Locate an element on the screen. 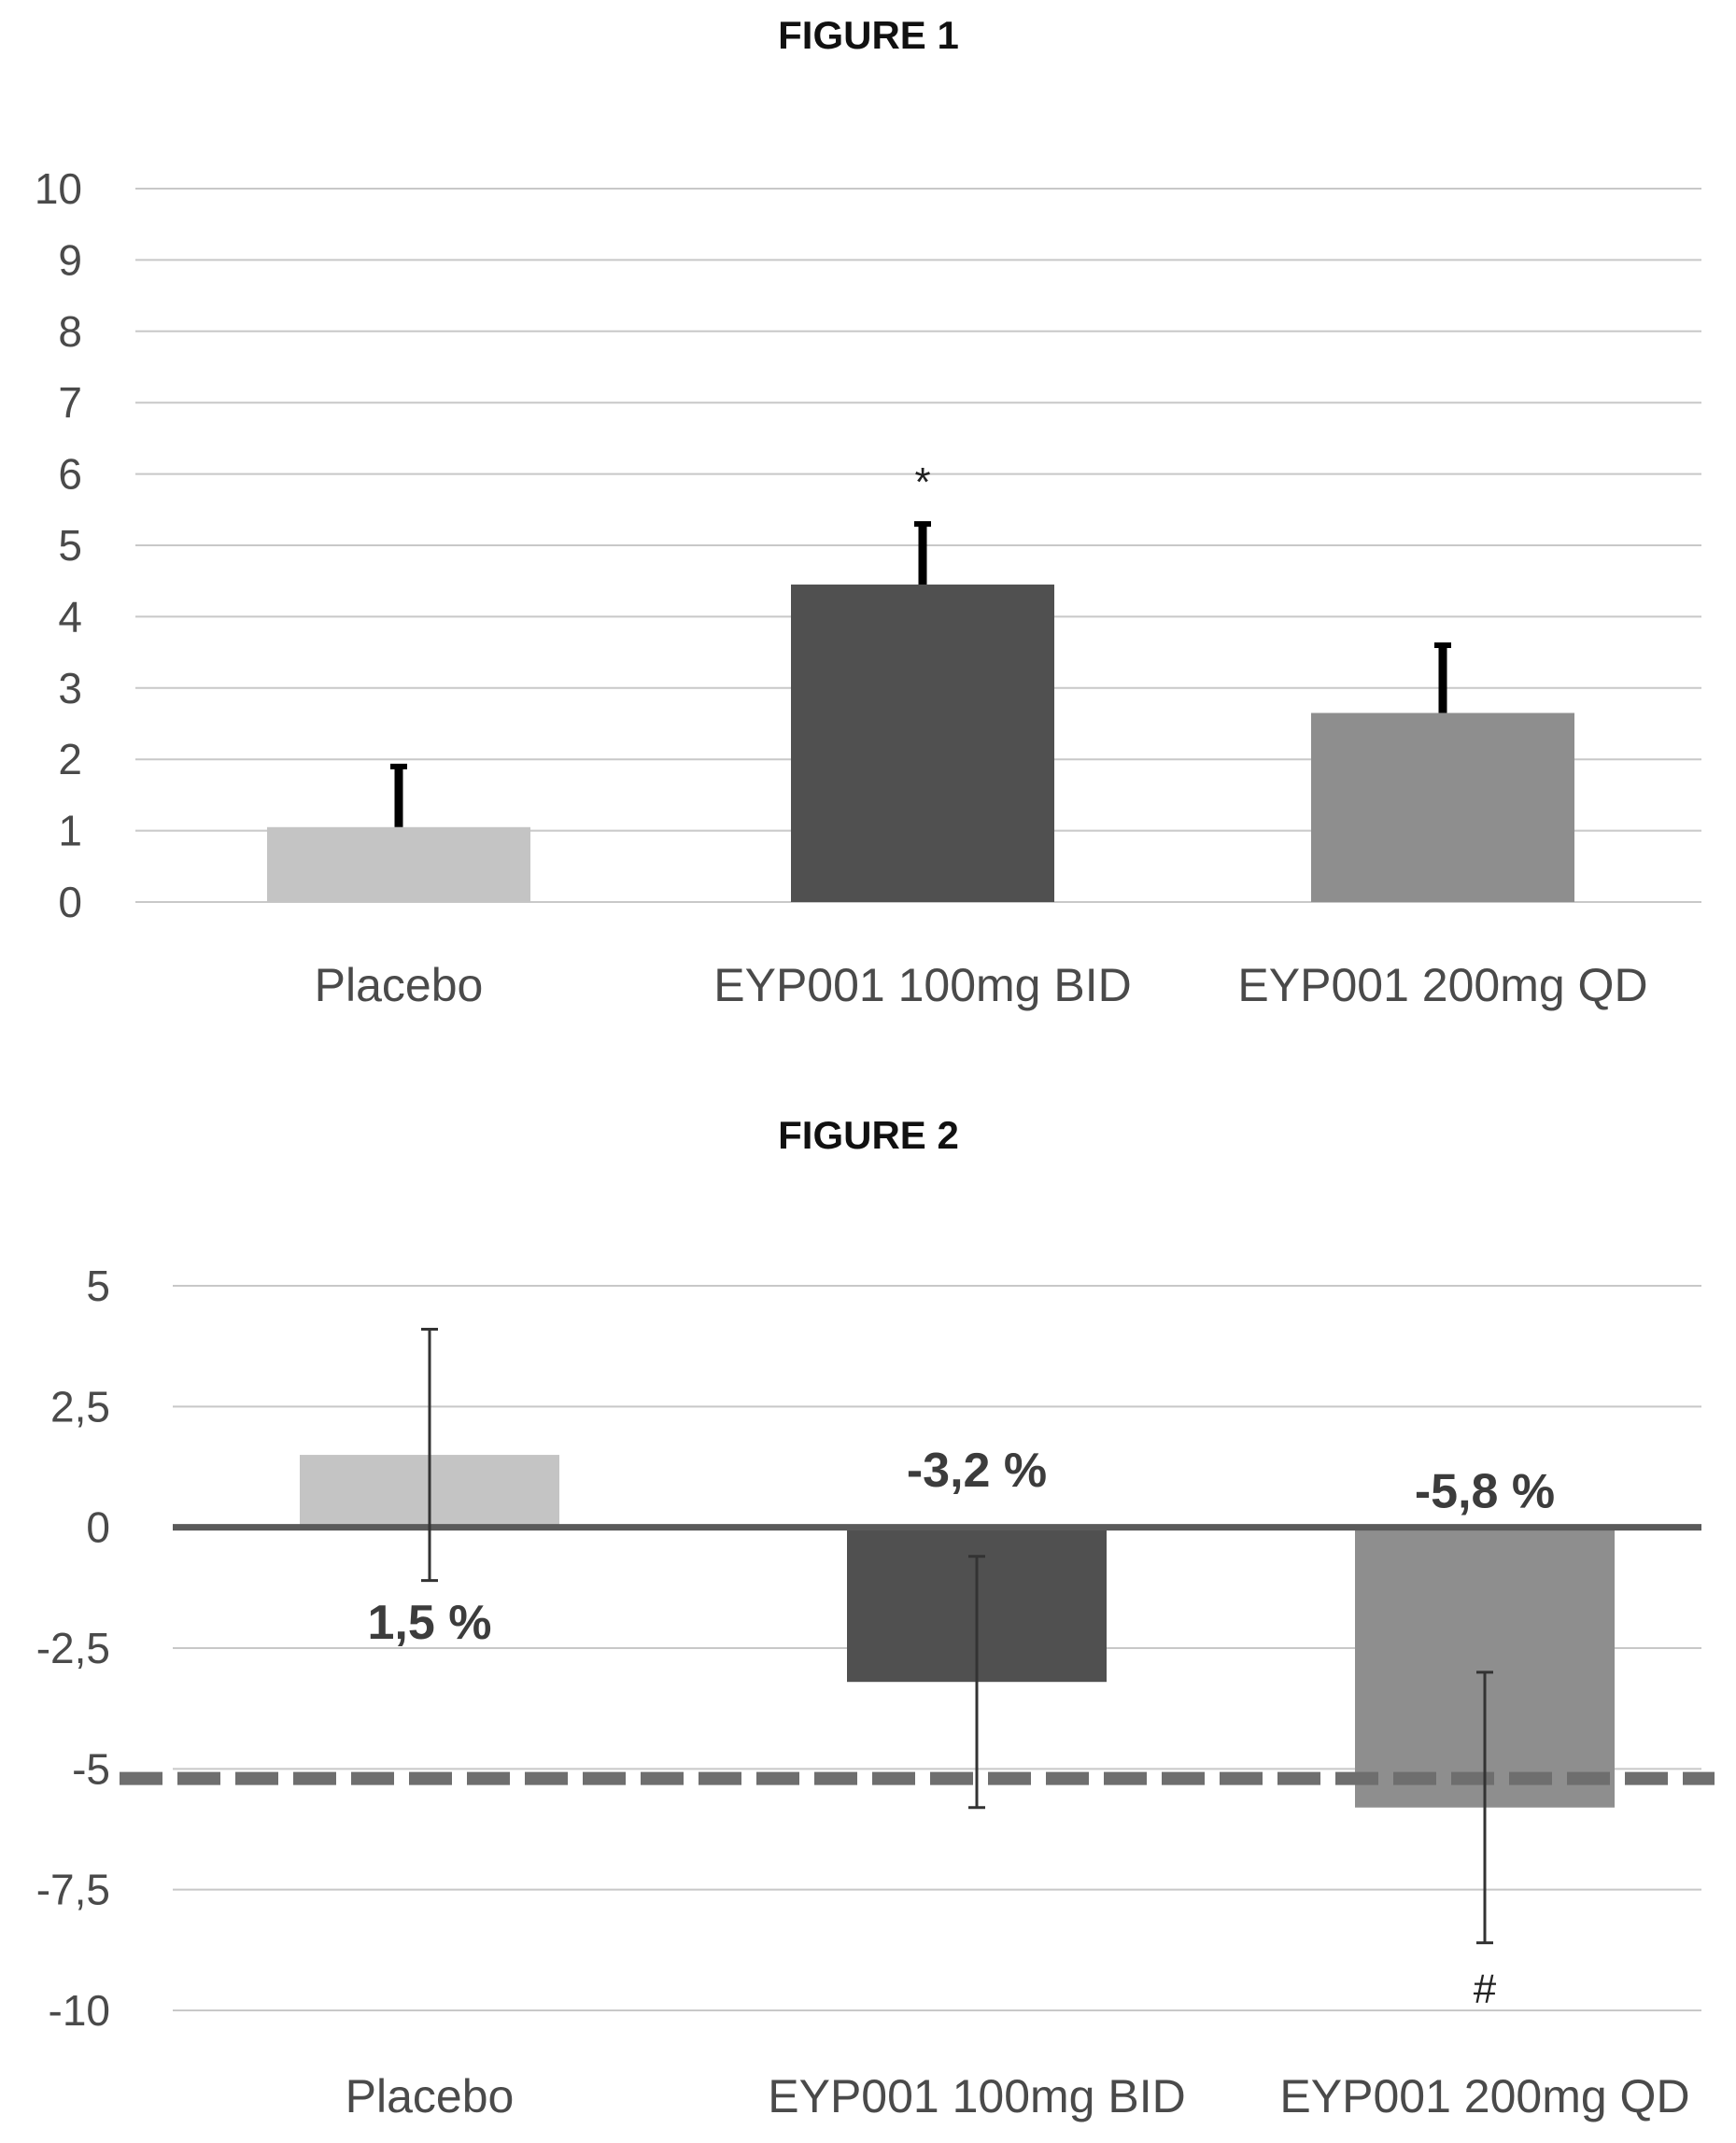 The height and width of the screenshot is (2143, 1736). data-label: -5,8 % is located at coordinates (1485, 1492).